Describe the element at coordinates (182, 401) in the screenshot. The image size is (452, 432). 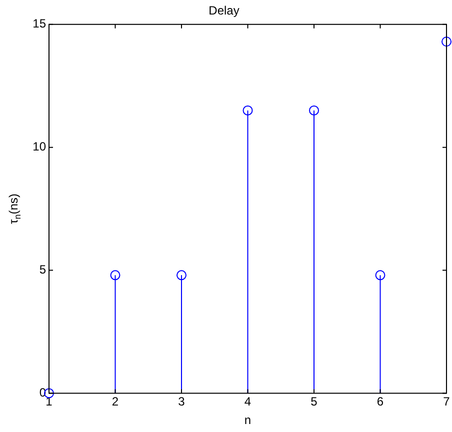
I see `x-tick-label: 3` at that location.